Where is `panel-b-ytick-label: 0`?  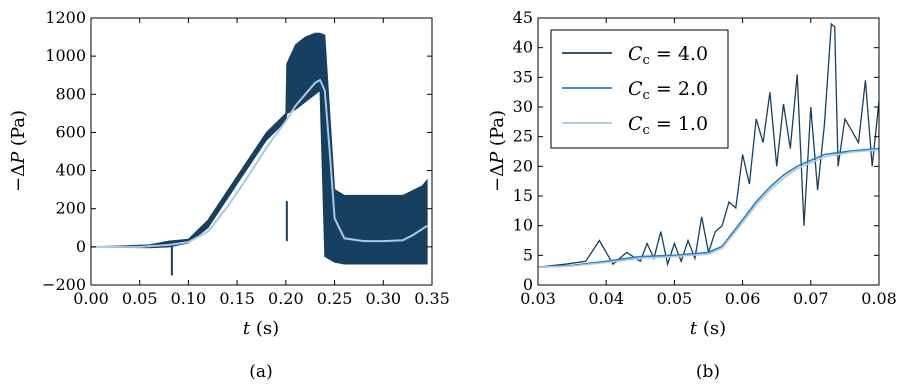
panel-b-ytick-label: 0 is located at coordinates (528, 284).